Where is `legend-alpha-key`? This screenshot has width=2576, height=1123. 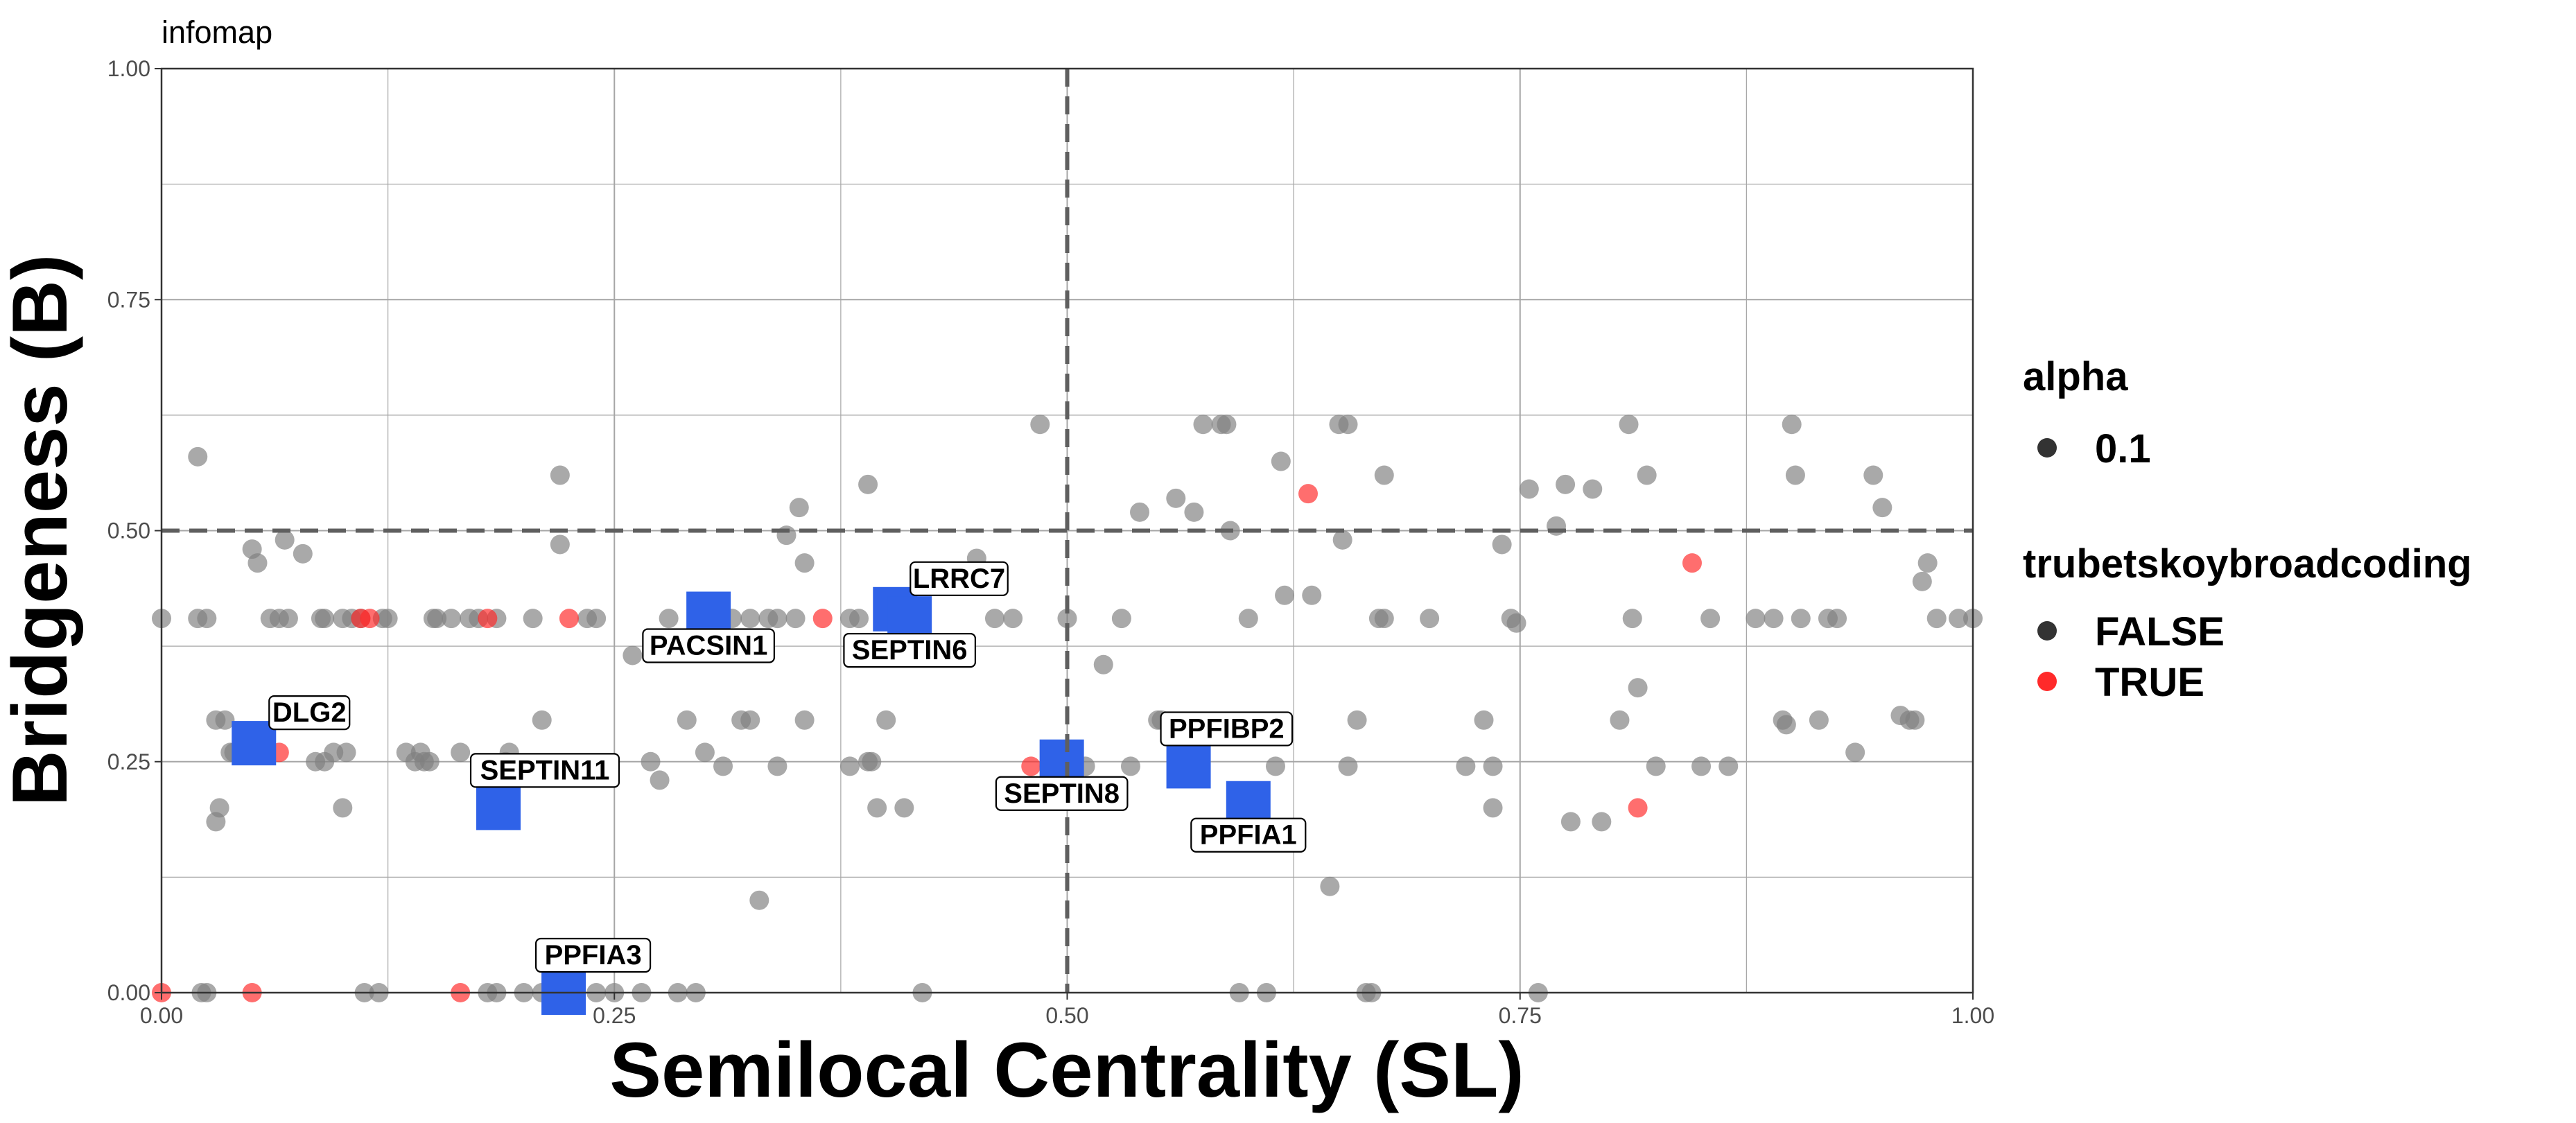 legend-alpha-key is located at coordinates (2047, 448).